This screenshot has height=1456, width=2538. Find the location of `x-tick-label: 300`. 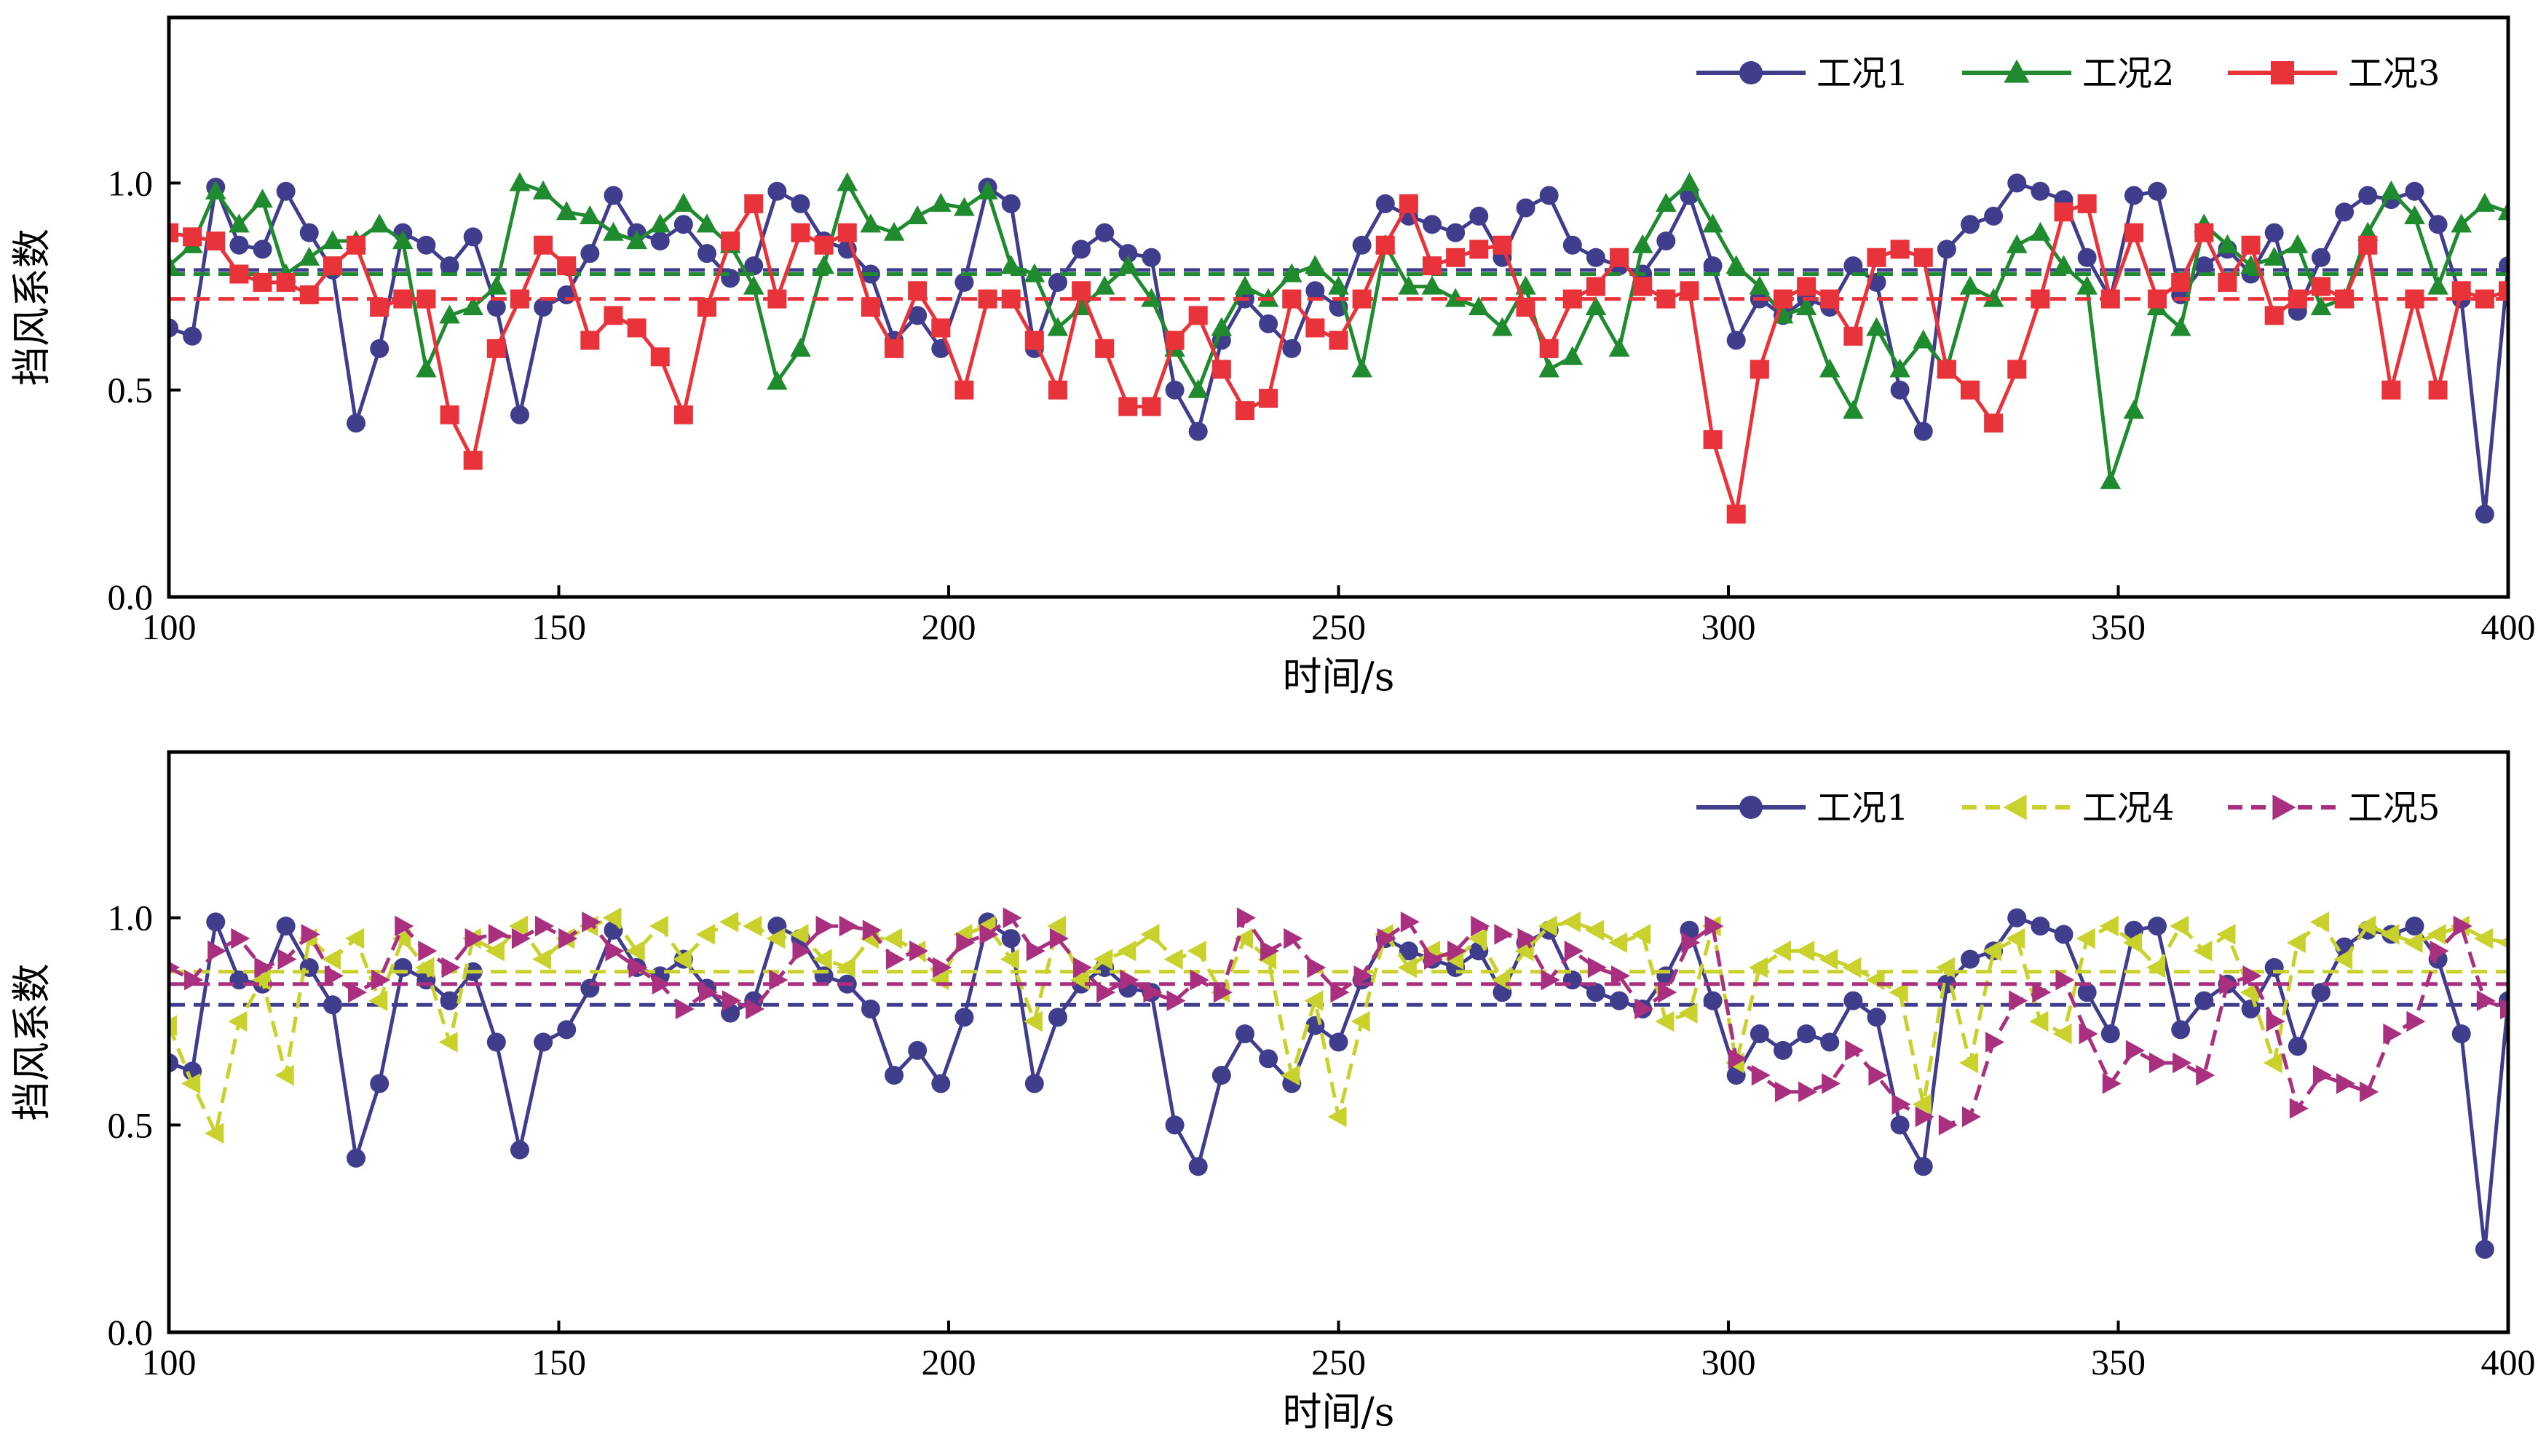

x-tick-label: 300 is located at coordinates (1728, 626).